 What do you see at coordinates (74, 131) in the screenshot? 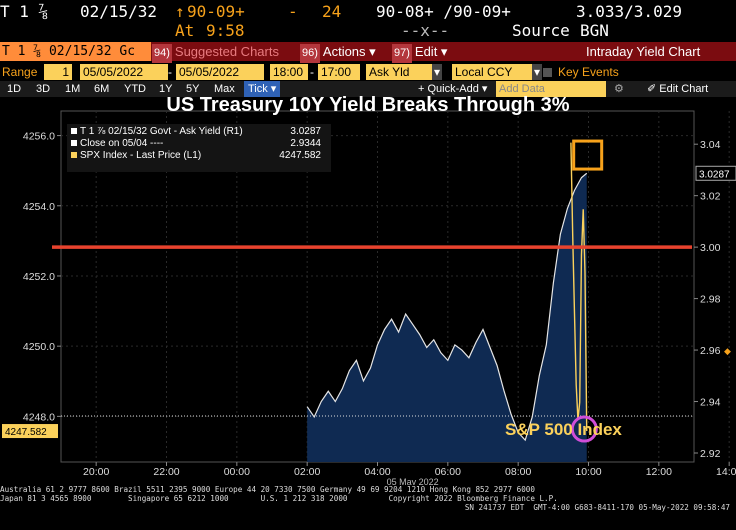
I see `legend-swatch-yield` at bounding box center [74, 131].